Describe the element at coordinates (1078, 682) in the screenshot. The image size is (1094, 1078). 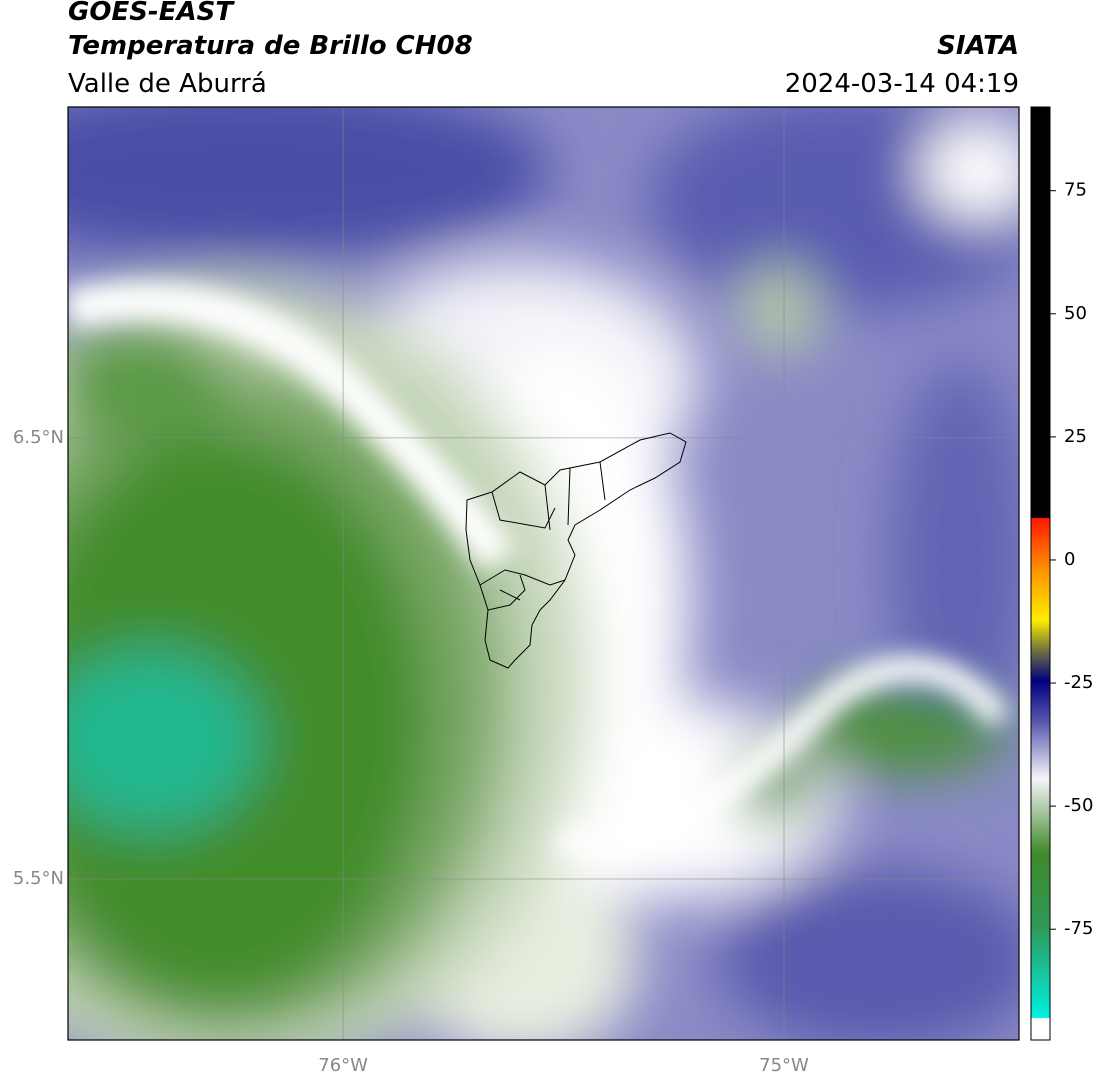
I see `colorbar-tick-label: -25` at that location.